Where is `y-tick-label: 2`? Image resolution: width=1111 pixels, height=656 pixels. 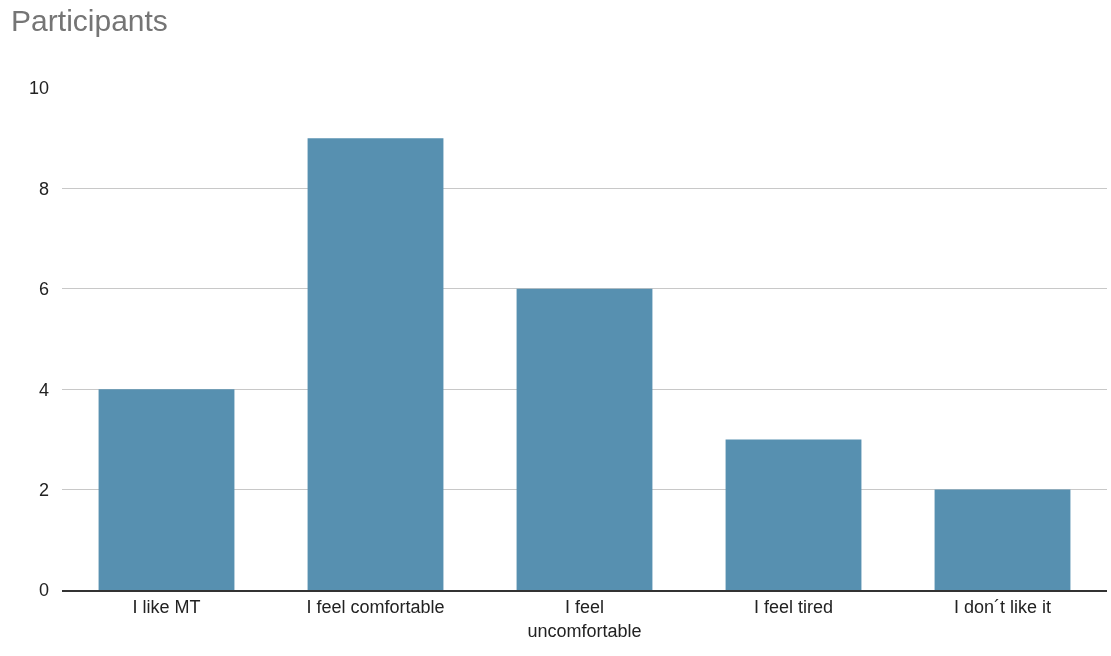 y-tick-label: 2 is located at coordinates (43, 489).